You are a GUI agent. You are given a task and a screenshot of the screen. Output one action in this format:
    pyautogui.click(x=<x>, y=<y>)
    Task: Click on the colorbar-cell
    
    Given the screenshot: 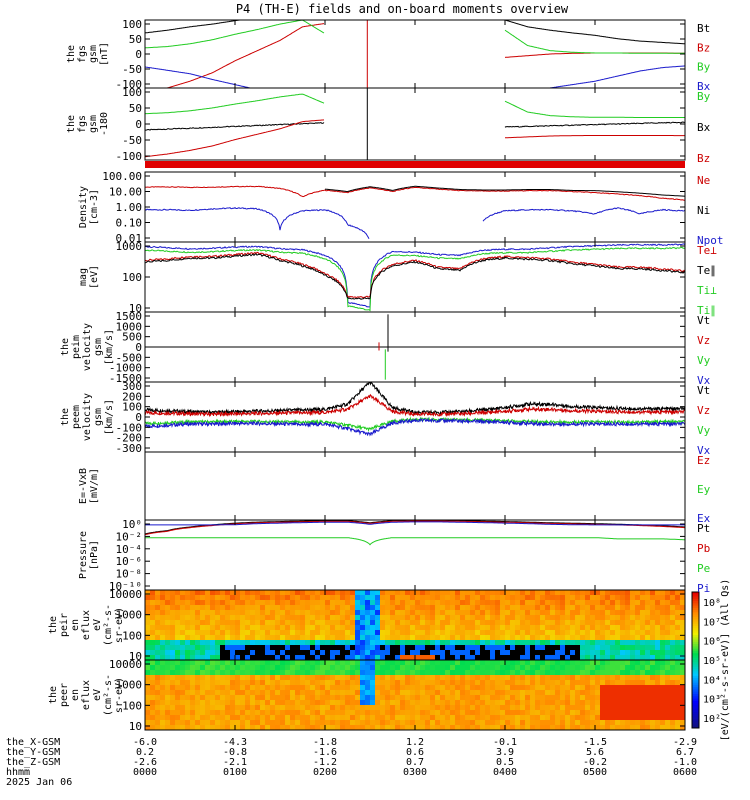 What is the action you would take?
    pyautogui.click(x=695, y=677)
    